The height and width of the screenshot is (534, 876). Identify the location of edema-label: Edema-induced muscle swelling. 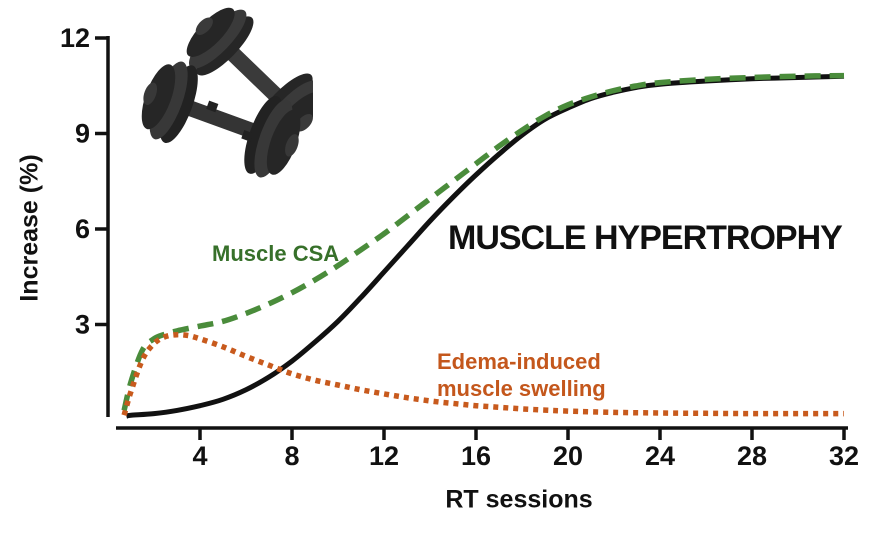
(521, 375).